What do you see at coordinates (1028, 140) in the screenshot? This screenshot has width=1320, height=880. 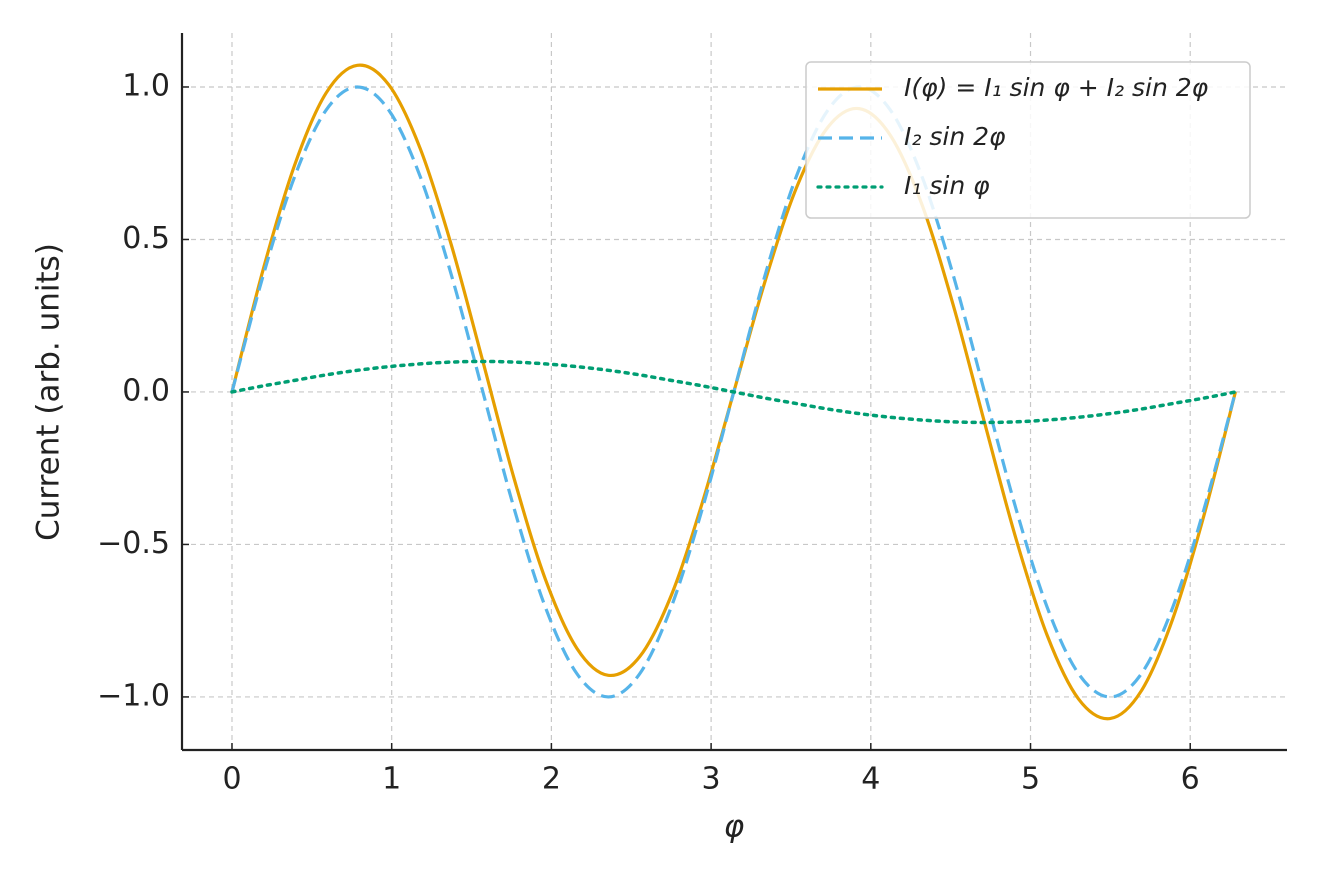 I see `legend-box` at bounding box center [1028, 140].